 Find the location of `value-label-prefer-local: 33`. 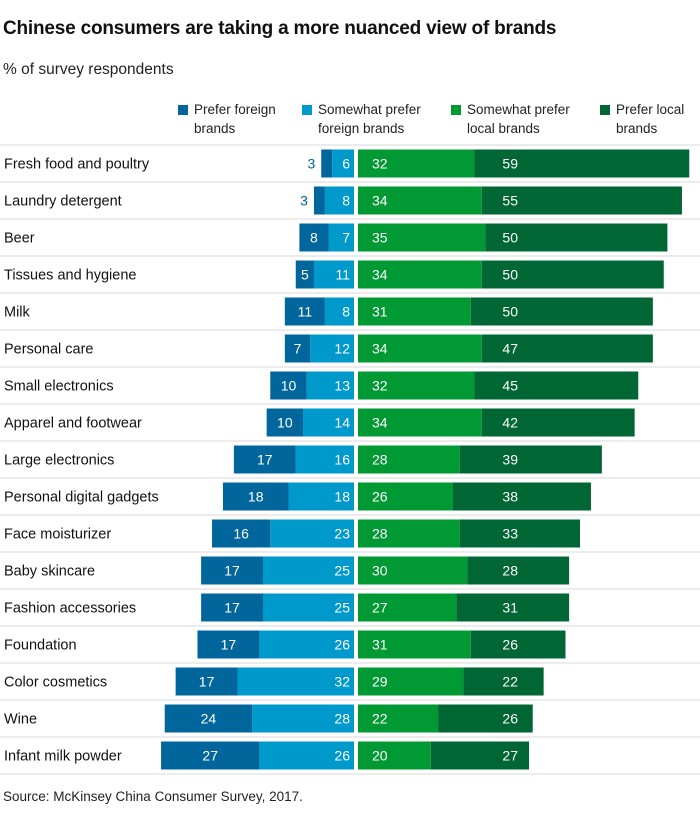

value-label-prefer-local: 33 is located at coordinates (510, 534).